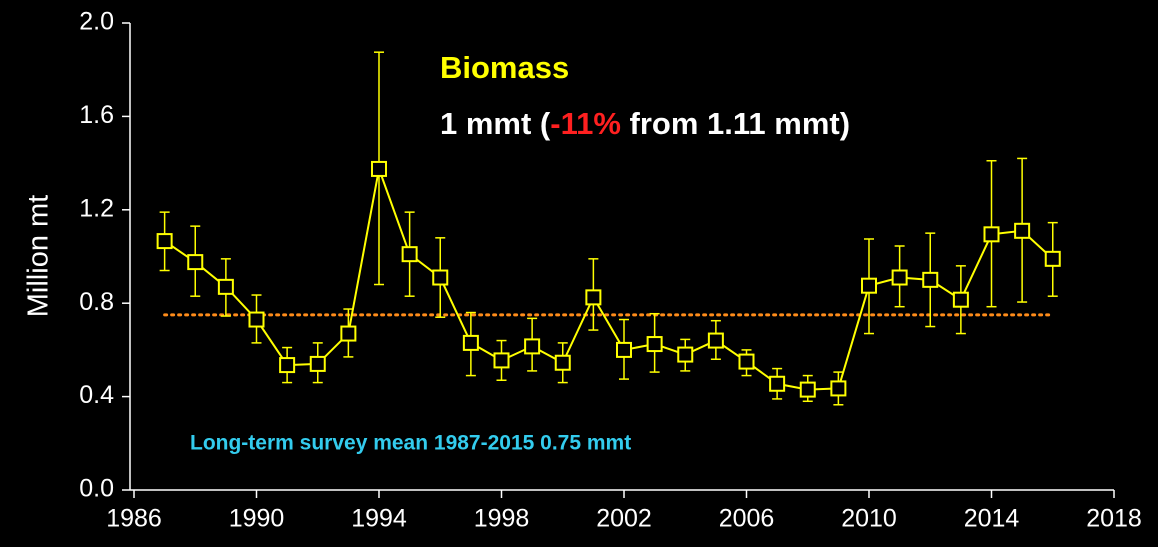 This screenshot has width=1158, height=547. I want to click on x-tick-label: 2018, so click(1114, 519).